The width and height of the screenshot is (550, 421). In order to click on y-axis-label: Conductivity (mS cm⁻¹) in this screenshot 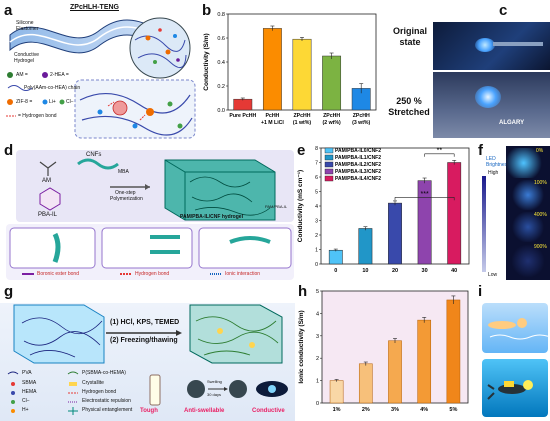, I will do `click(300, 206)`.